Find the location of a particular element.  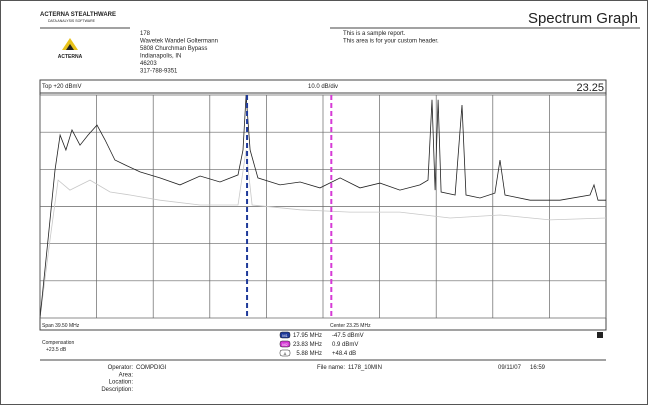

field-label: Description: is located at coordinates (117, 390).